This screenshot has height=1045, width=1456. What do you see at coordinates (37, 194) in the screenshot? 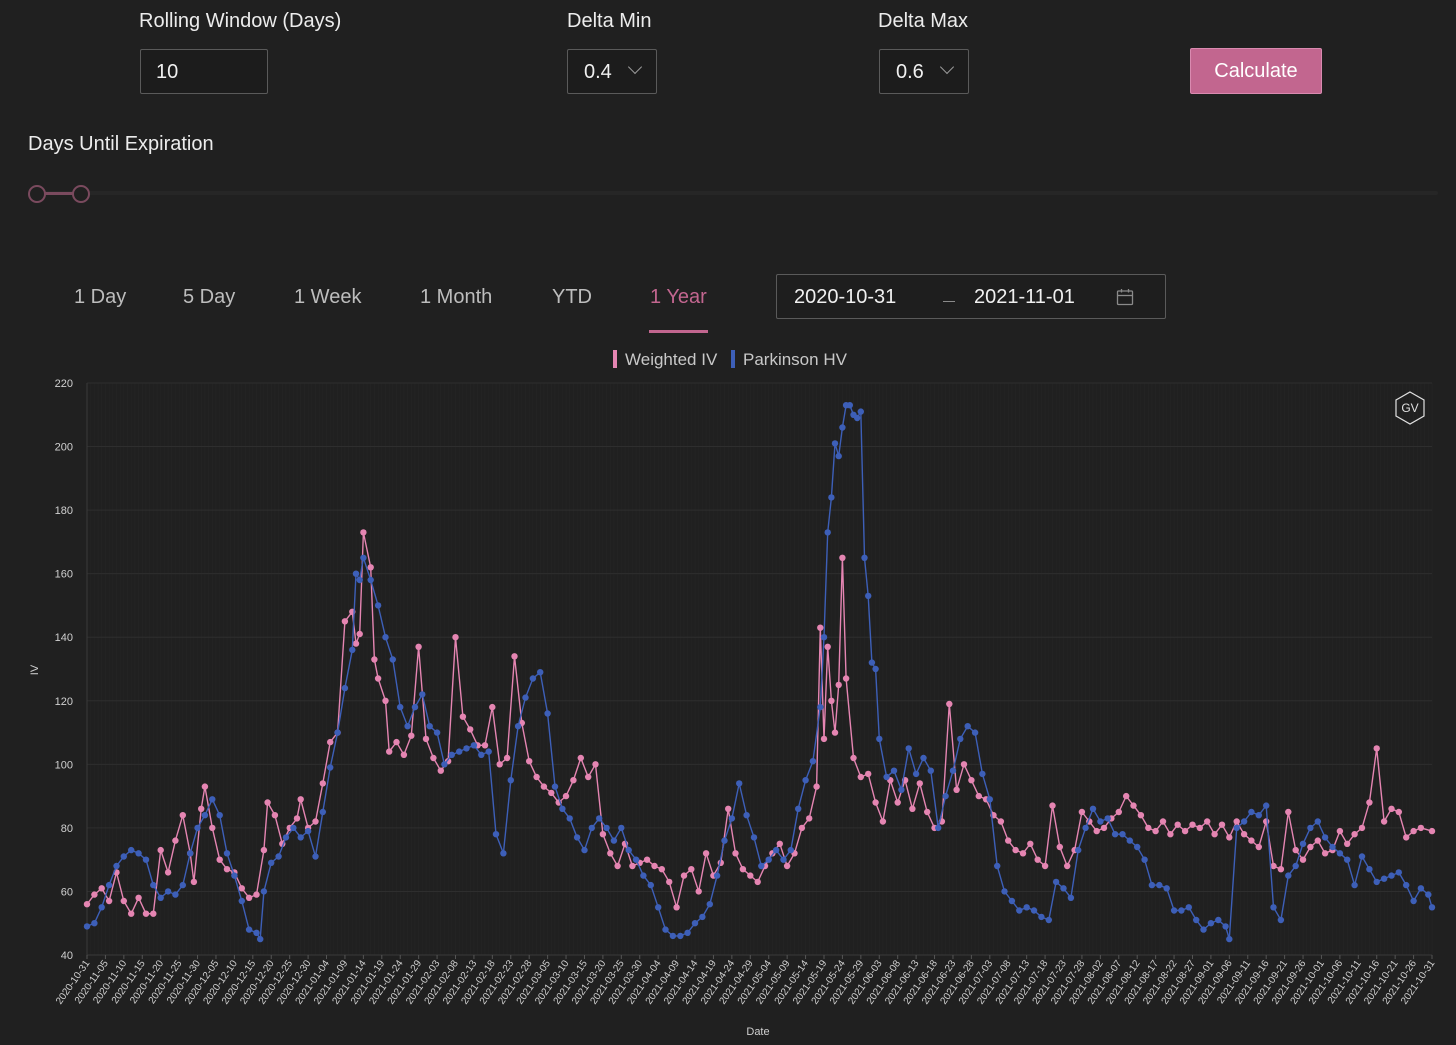
I see `dte-slider-handle-min` at bounding box center [37, 194].